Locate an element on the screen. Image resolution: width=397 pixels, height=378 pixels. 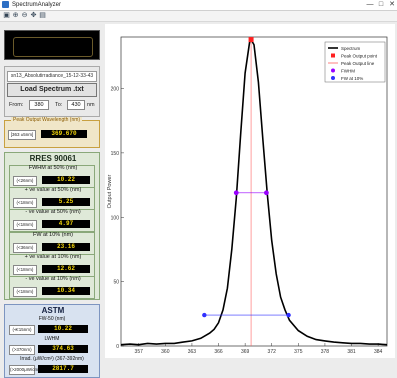
app-icon is located at coordinates (5, 4).